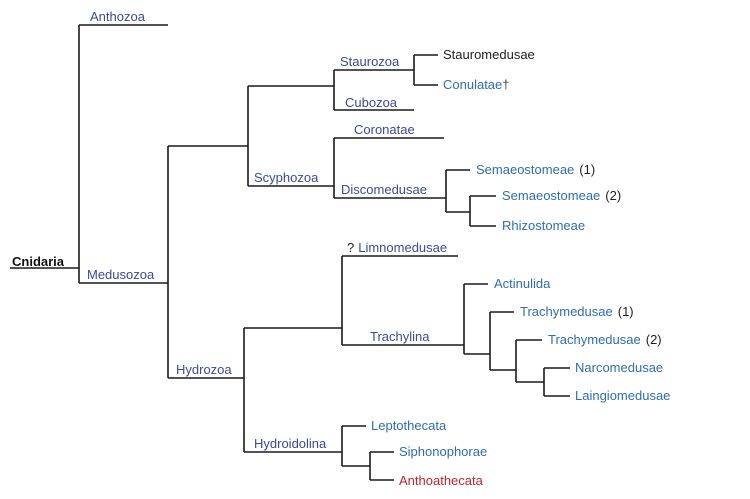 This screenshot has width=750, height=499. Describe the element at coordinates (370, 61) in the screenshot. I see `node-staurozoa: Staurozoa` at that location.